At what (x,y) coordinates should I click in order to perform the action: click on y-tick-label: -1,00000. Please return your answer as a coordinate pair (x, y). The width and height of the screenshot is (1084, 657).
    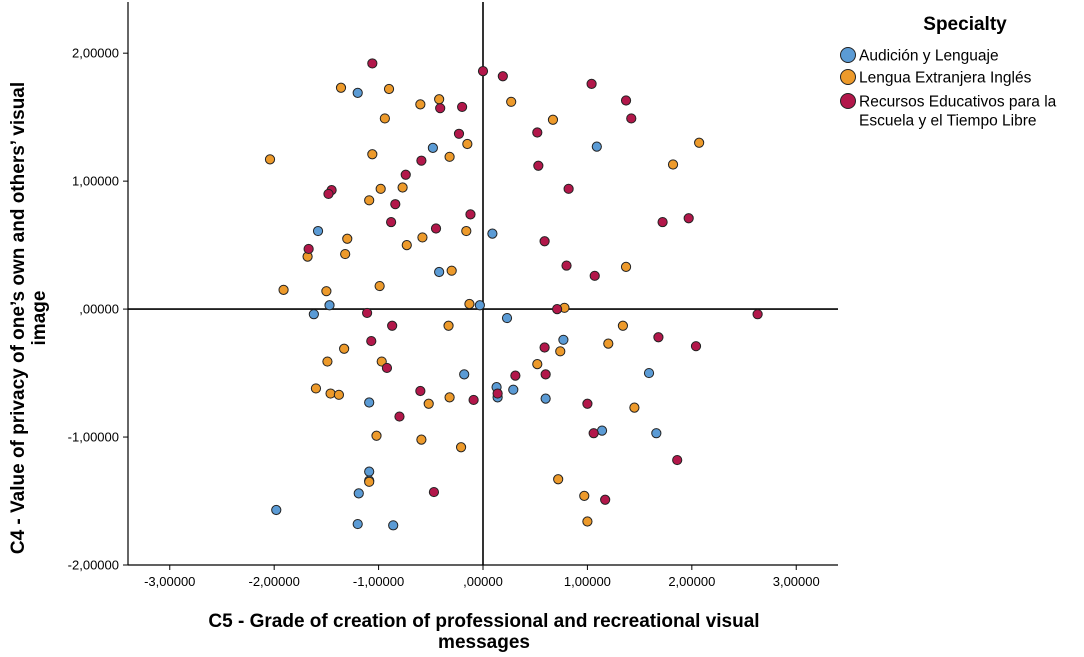
    Looking at the image, I should click on (93, 437).